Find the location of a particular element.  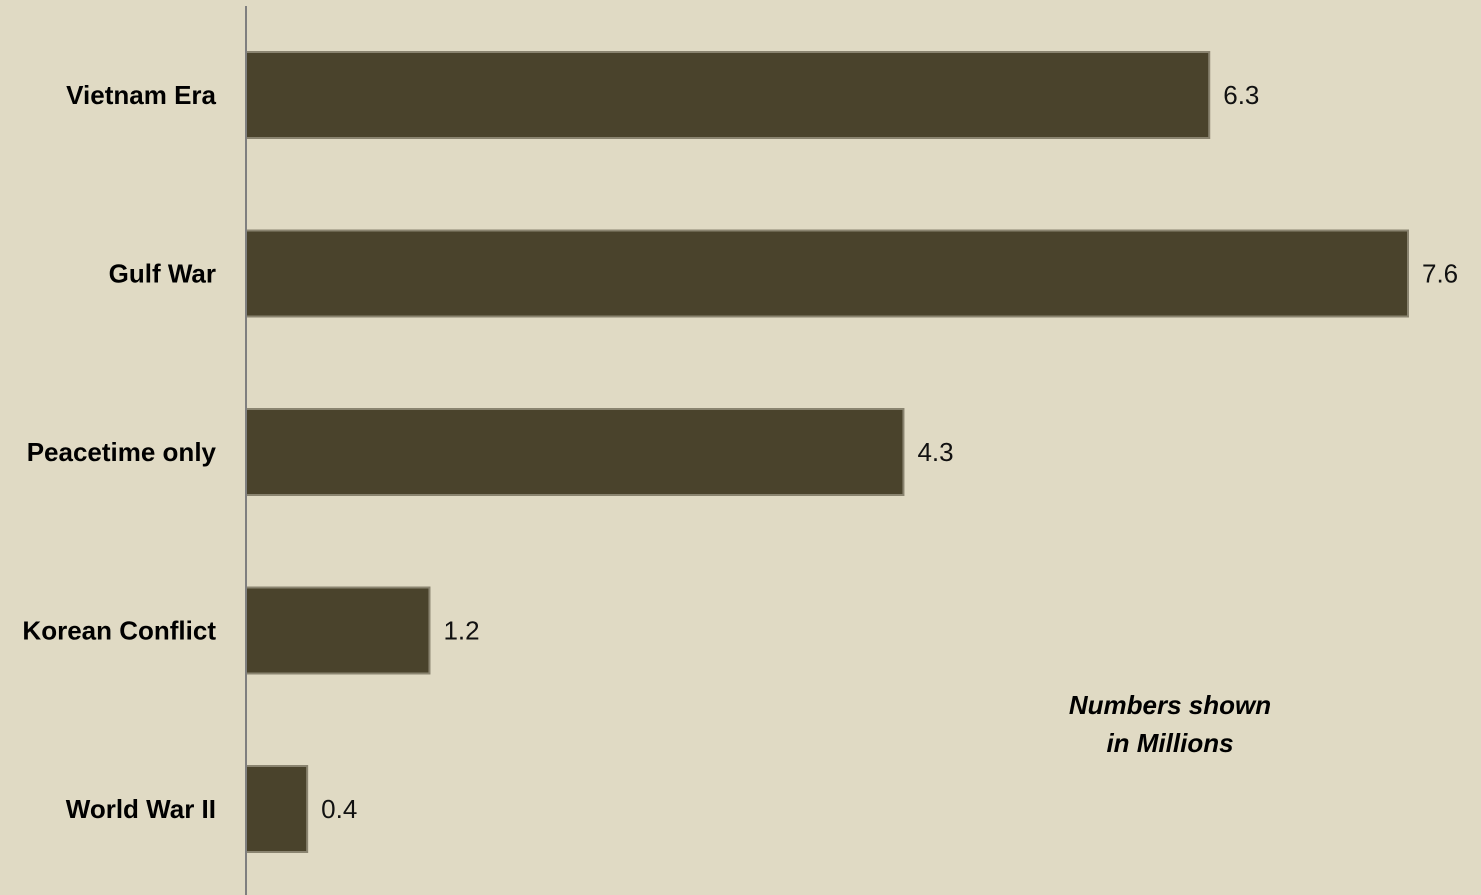

units-note-line-2: in Millions is located at coordinates (1170, 743).